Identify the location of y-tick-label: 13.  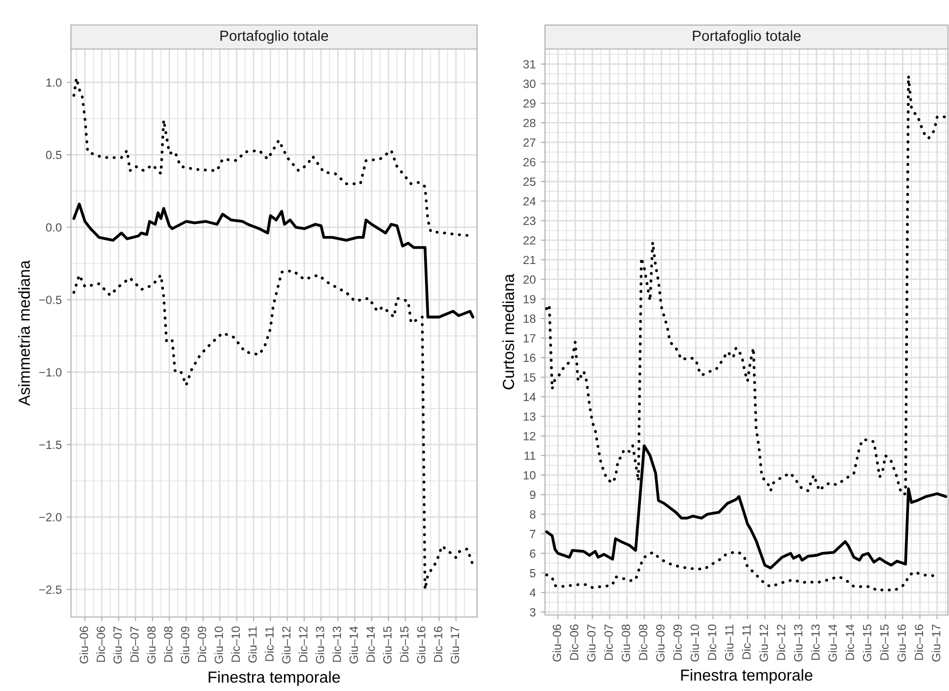
(530, 416).